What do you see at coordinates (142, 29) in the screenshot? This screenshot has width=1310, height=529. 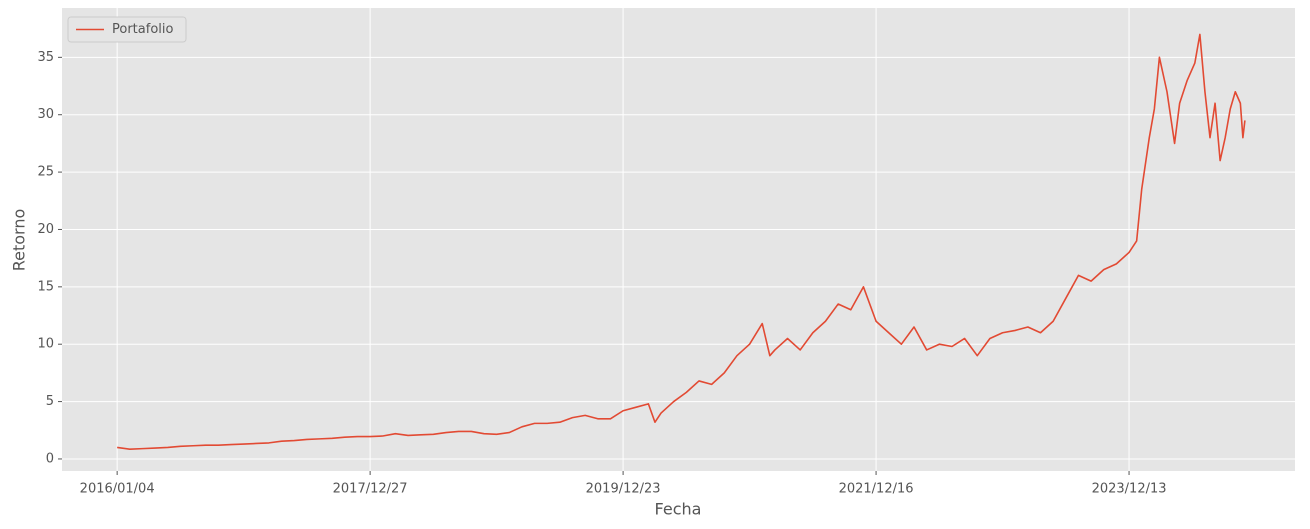 I see `legend-label: Portafolio` at bounding box center [142, 29].